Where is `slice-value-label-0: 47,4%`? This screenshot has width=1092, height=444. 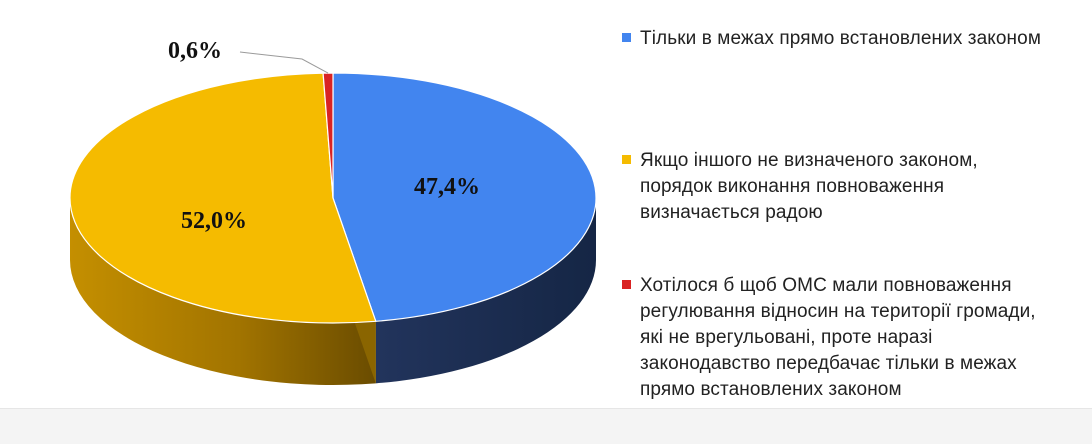
slice-value-label-0: 47,4% is located at coordinates (447, 187).